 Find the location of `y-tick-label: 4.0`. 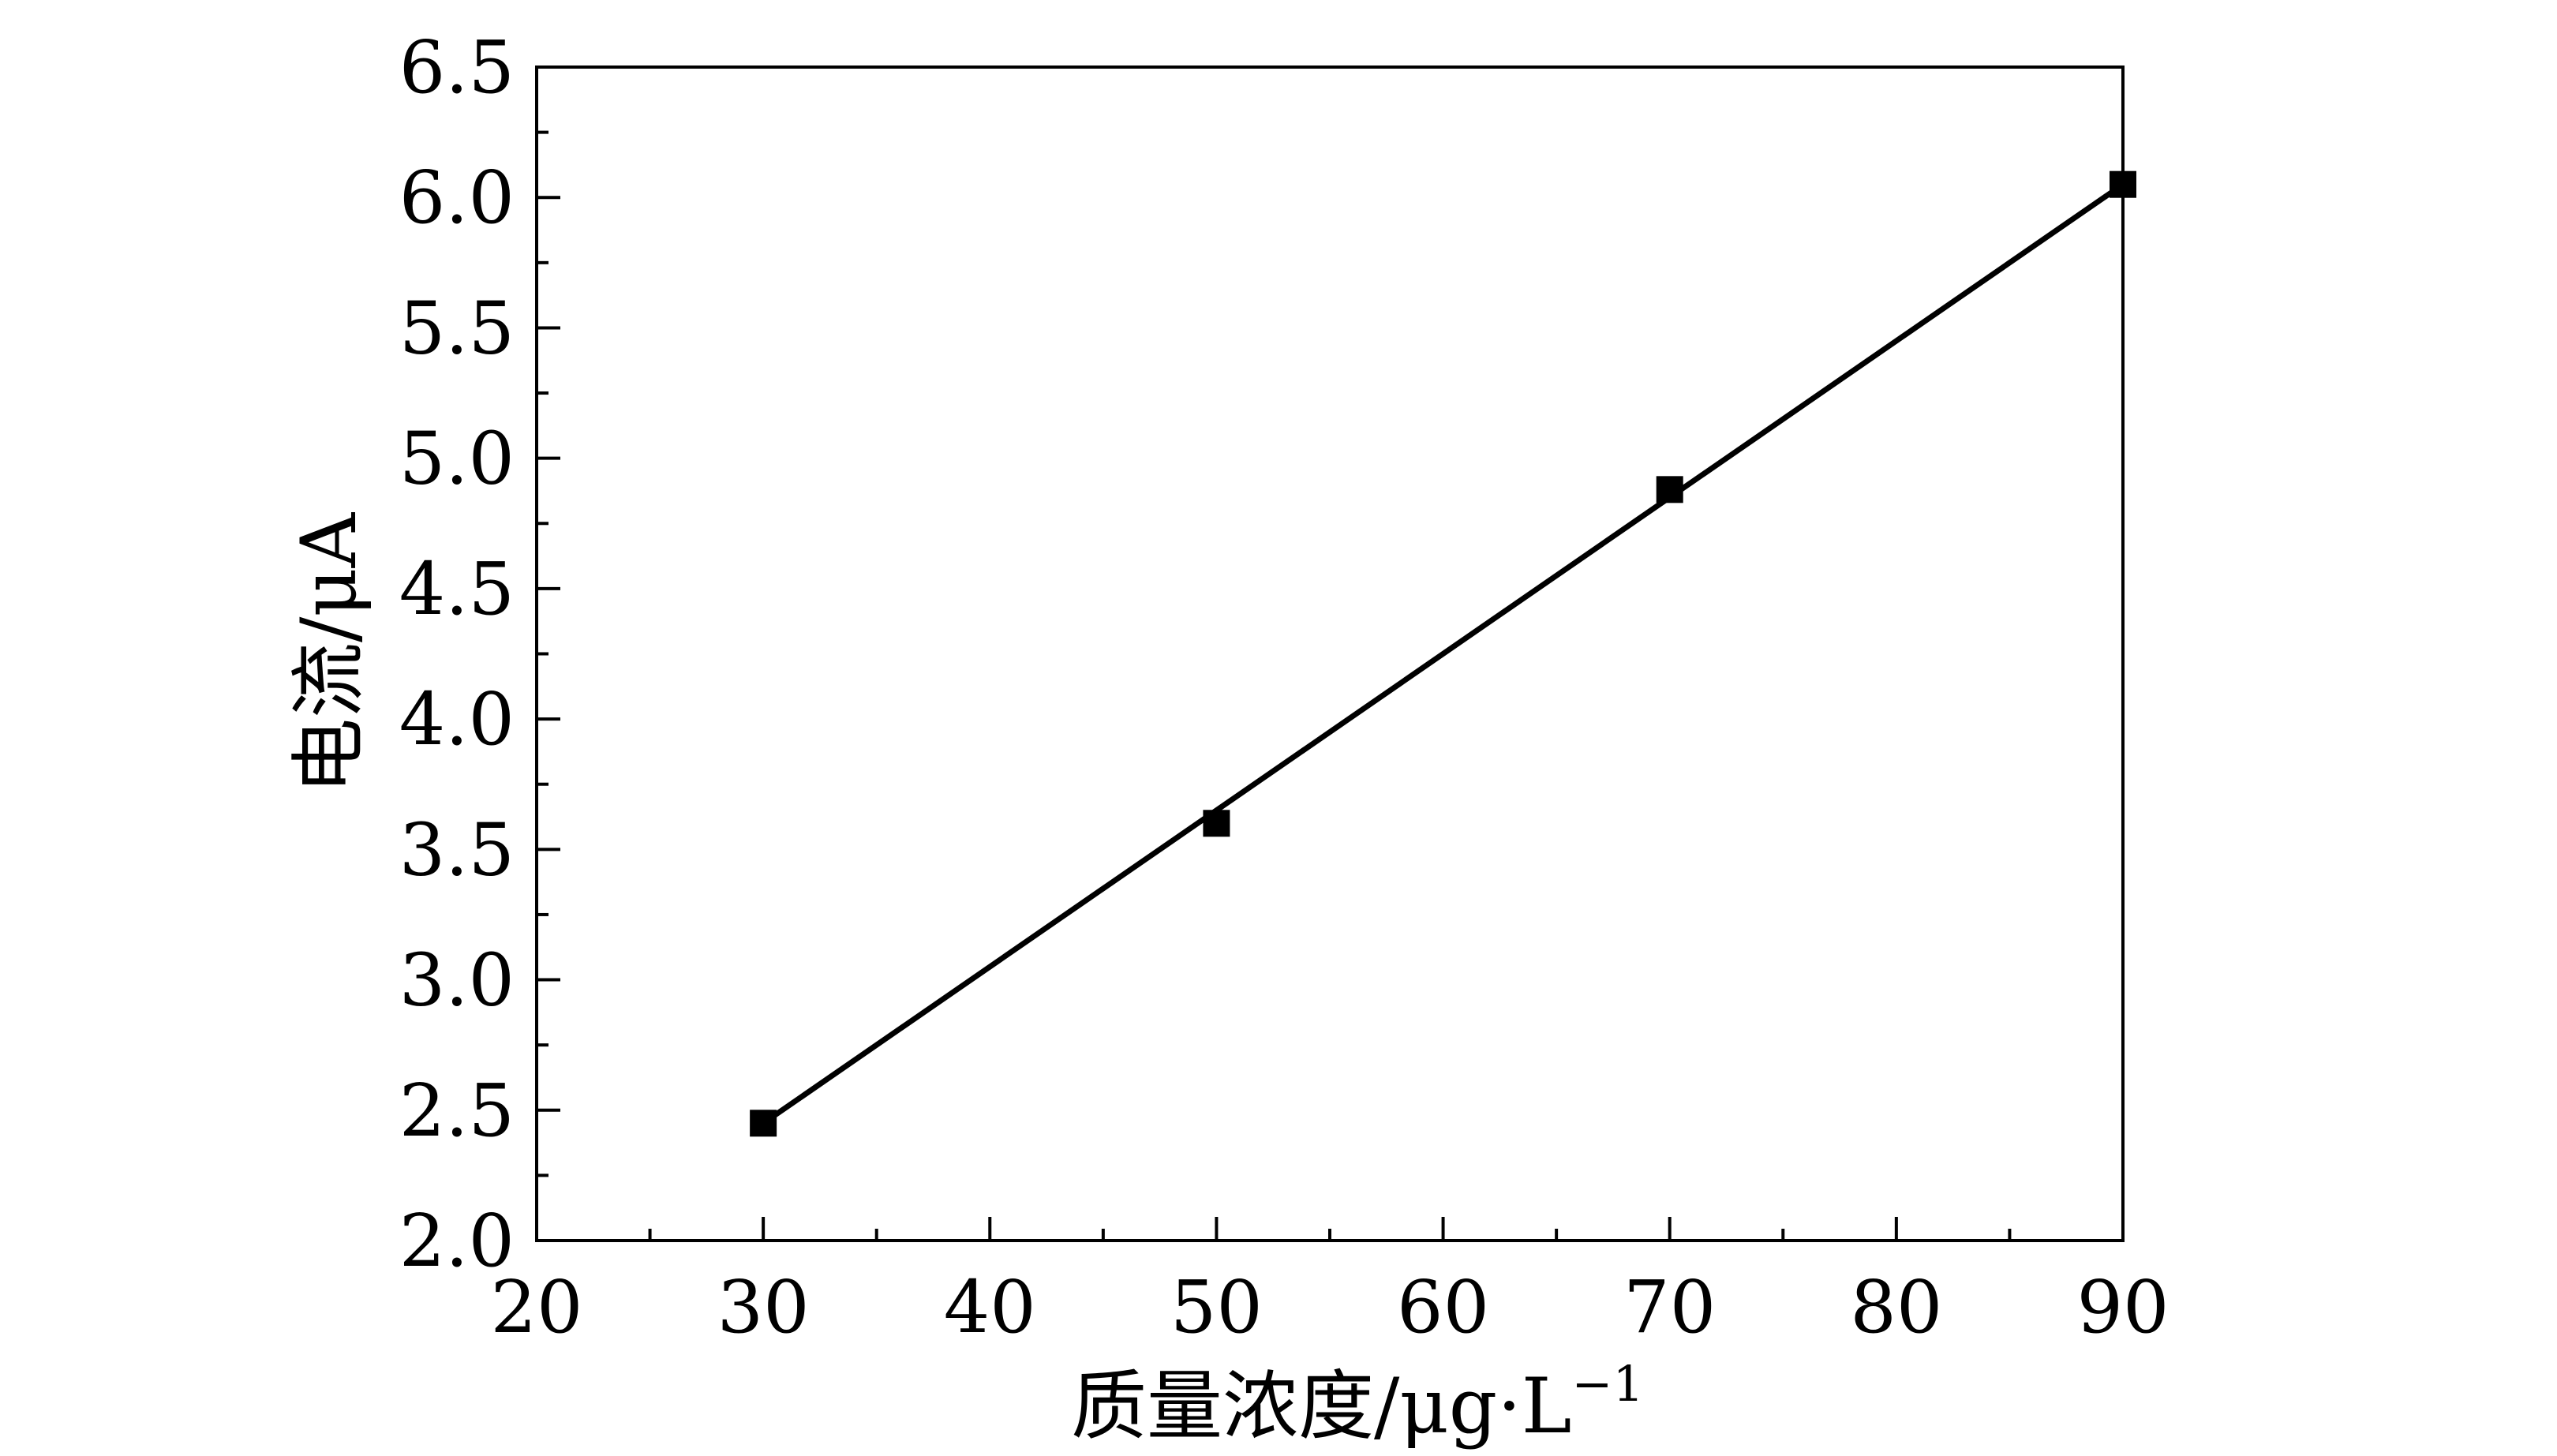

y-tick-label: 4.0 is located at coordinates (457, 719).